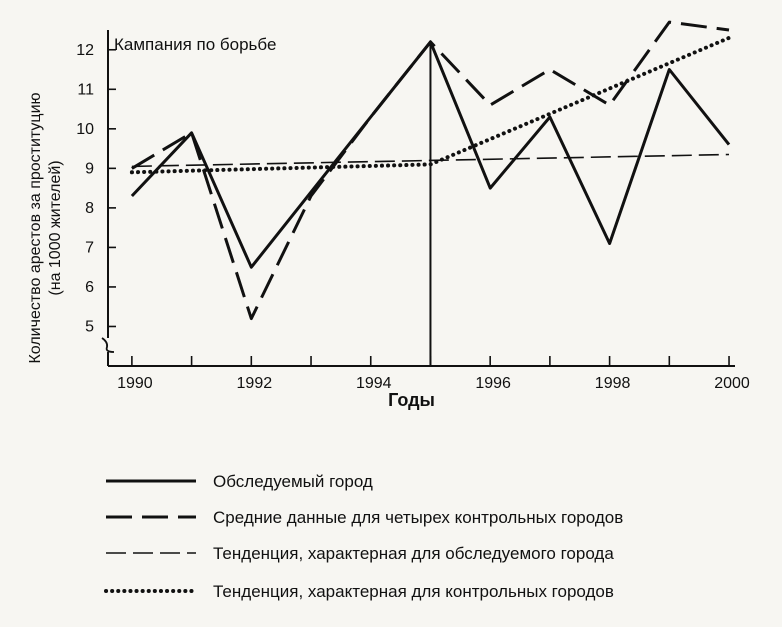 The image size is (782, 627). What do you see at coordinates (255, 383) in the screenshot?
I see `x-tick-label: 1992` at bounding box center [255, 383].